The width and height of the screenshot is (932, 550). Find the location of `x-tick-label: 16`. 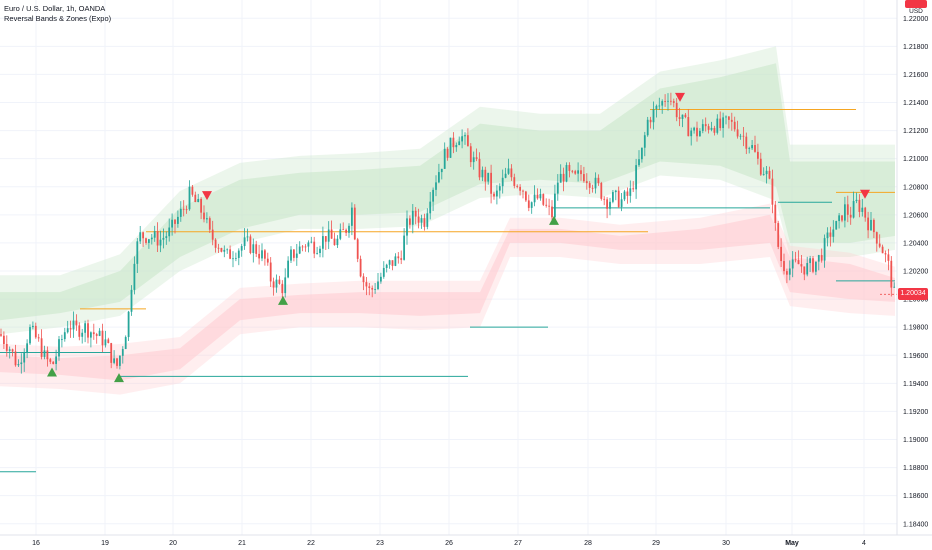

x-tick-label: 16 is located at coordinates (36, 543).